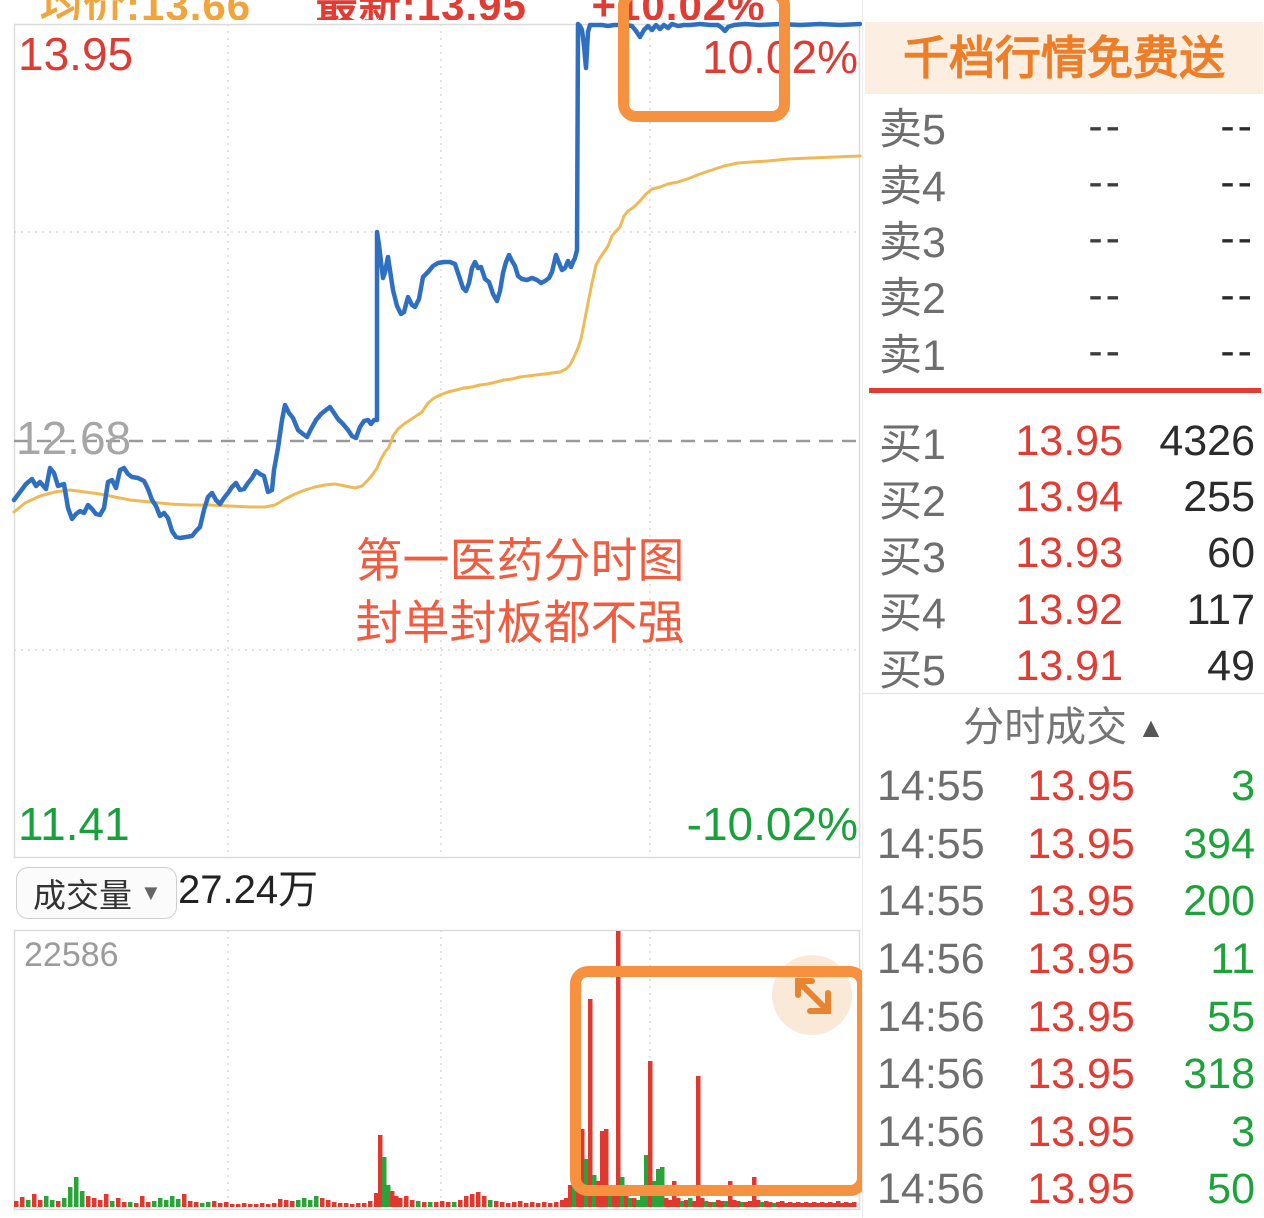 The width and height of the screenshot is (1264, 1218). What do you see at coordinates (1063, 727) in the screenshot?
I see `trades-header: 分时成交 ▲` at bounding box center [1063, 727].